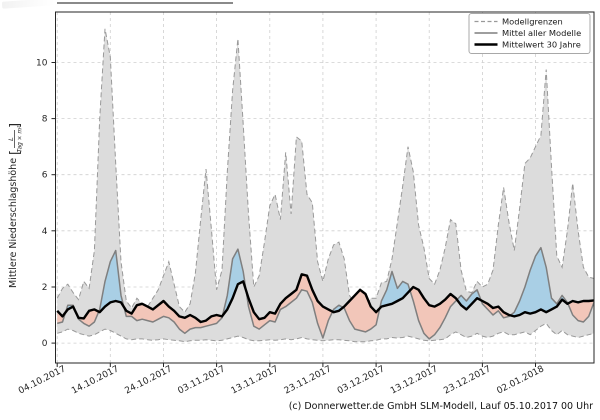 Image resolution: width=600 pixels, height=420 pixels. I want to click on legend-box, so click(529, 33).